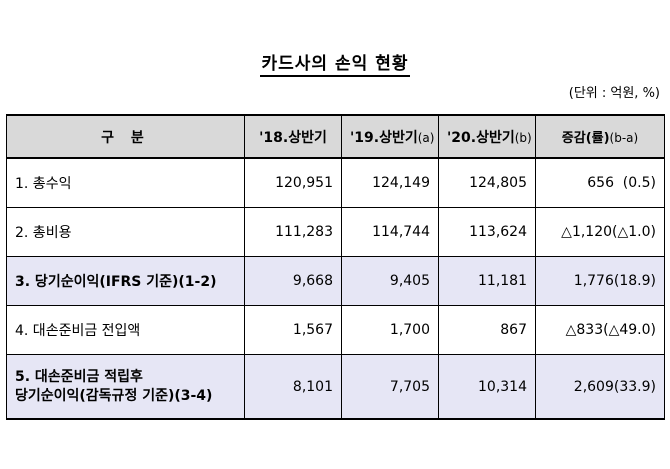 The width and height of the screenshot is (670, 469). What do you see at coordinates (487, 330) in the screenshot?
I see `value-2020h1: 867` at bounding box center [487, 330].